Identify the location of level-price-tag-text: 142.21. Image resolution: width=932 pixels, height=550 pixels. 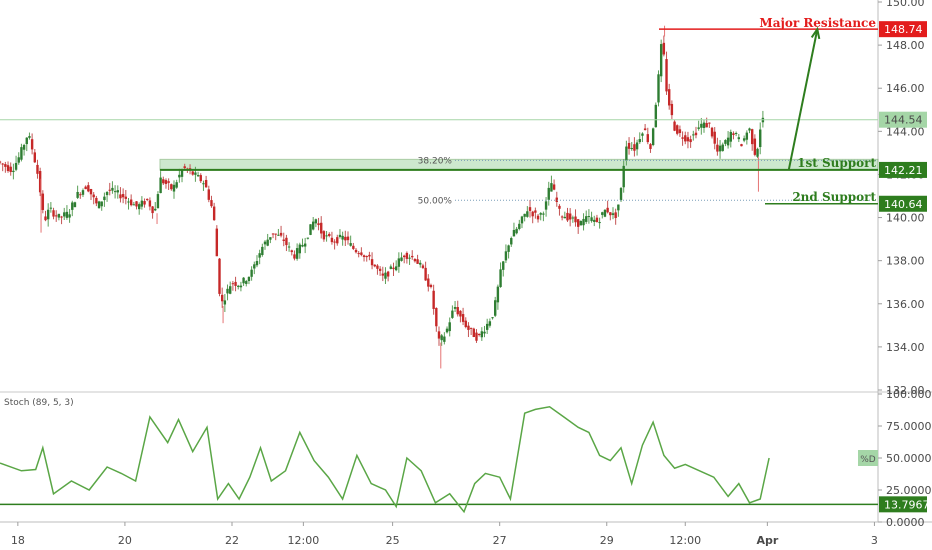
(903, 170).